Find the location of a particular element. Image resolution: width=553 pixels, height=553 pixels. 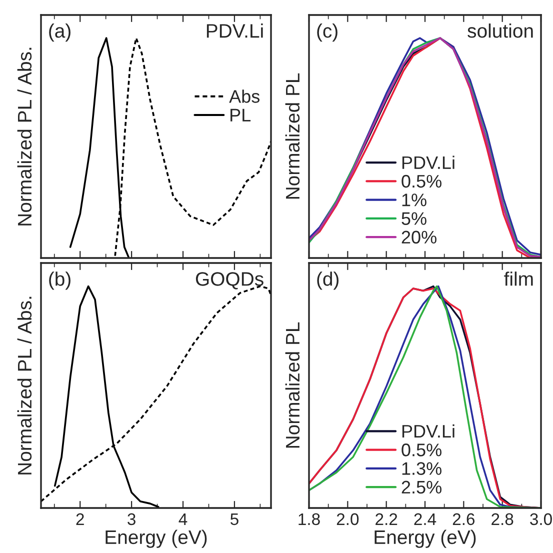

x-tick-label: 2.6 is located at coordinates (463, 519).